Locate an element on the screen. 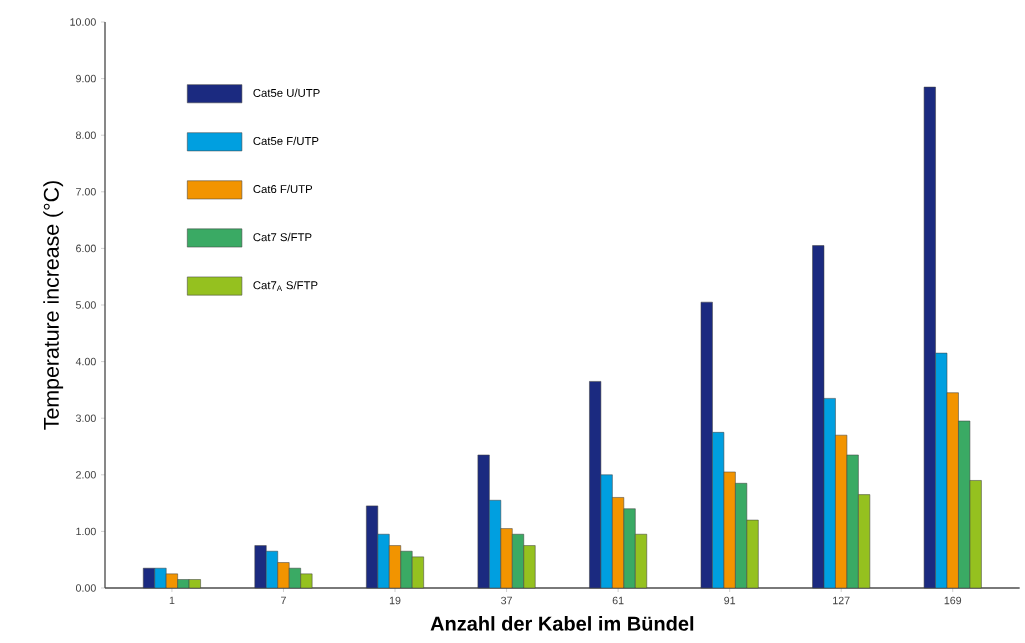 The height and width of the screenshot is (643, 1025). legend-label: Cat7 S/FTP is located at coordinates (282, 237).